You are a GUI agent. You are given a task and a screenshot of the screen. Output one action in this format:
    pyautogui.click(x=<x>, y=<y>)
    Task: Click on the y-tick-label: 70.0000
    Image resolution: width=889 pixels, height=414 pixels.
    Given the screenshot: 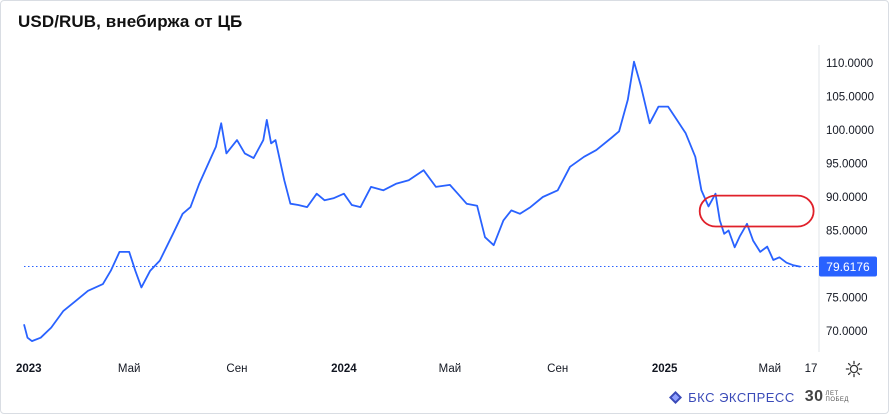 What is the action you would take?
    pyautogui.click(x=847, y=332)
    